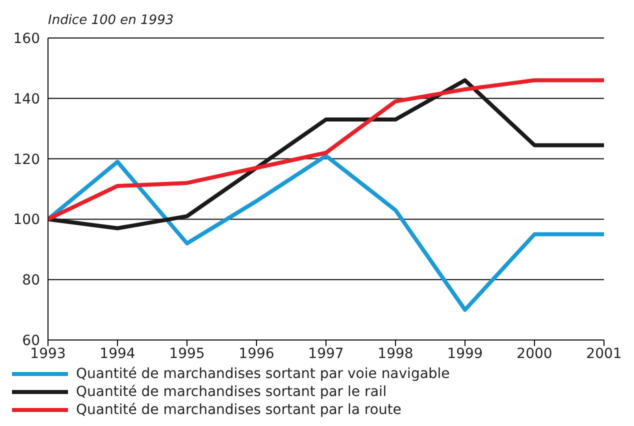  I want to click on y-tick-label: 140, so click(26, 99).